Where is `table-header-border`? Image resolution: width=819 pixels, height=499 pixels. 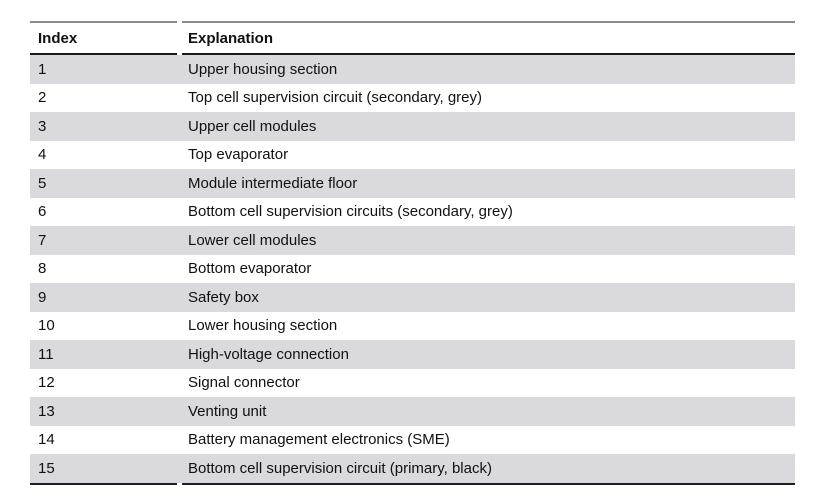 table-header-border is located at coordinates (412, 54).